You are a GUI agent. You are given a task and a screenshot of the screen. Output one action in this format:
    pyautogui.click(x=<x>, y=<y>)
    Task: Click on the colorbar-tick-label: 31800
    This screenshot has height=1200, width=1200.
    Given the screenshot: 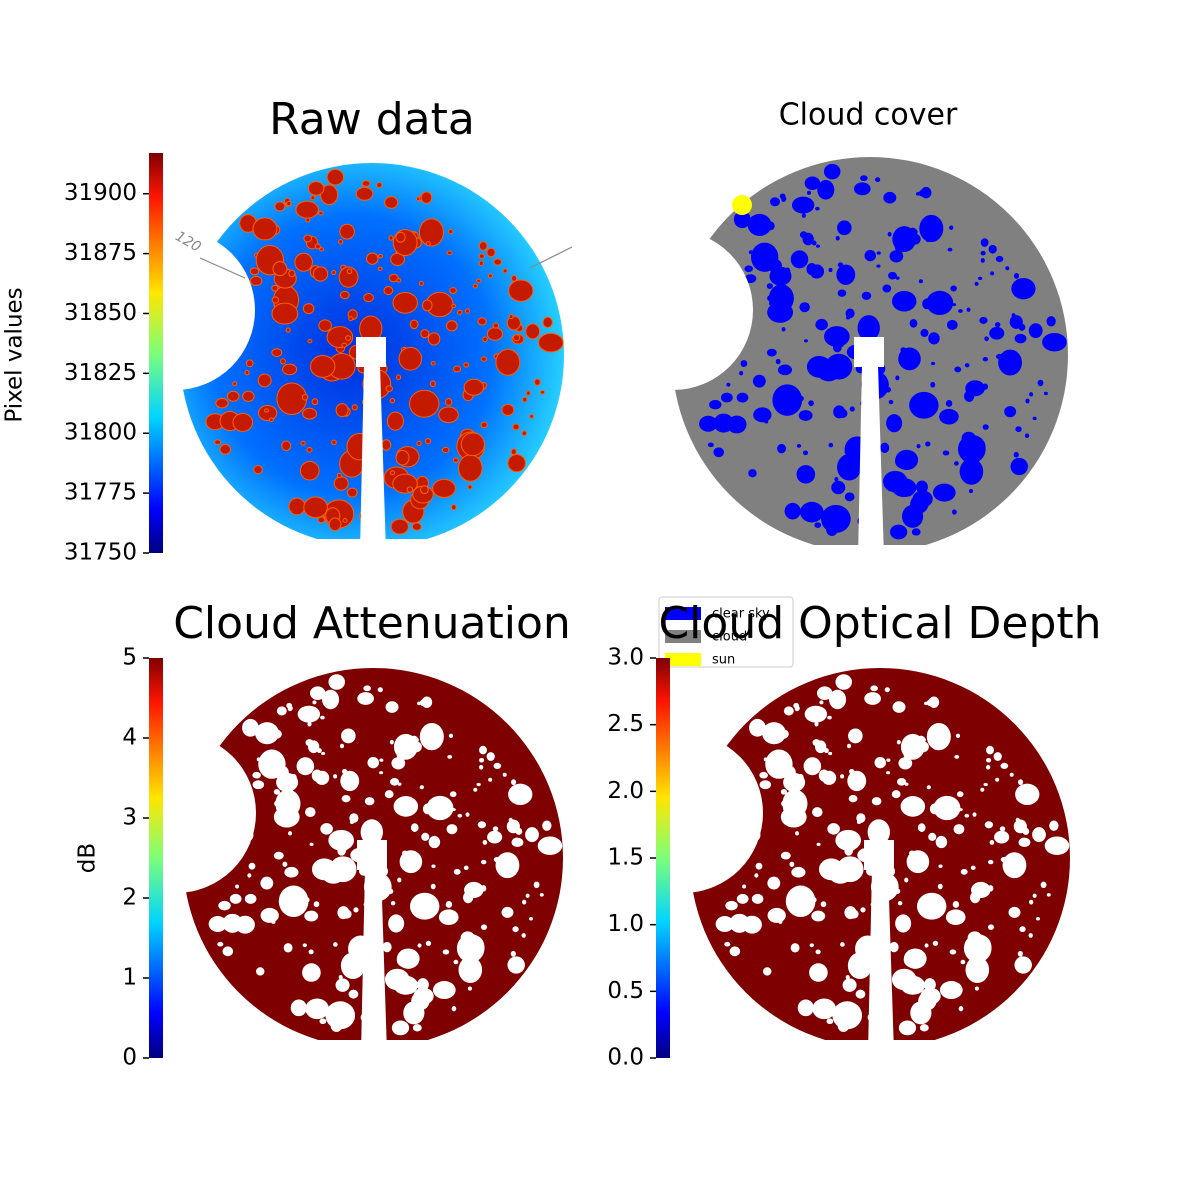 What is the action you would take?
    pyautogui.click(x=100, y=433)
    